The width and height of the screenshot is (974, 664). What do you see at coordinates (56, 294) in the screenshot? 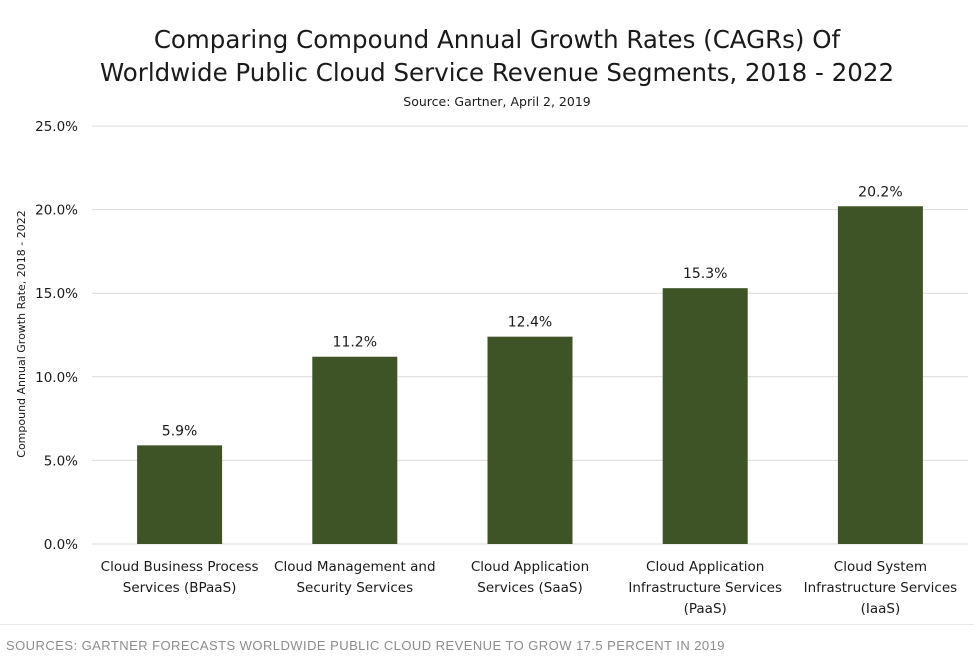
I see `y-tick-label: 15.0%` at bounding box center [56, 294].